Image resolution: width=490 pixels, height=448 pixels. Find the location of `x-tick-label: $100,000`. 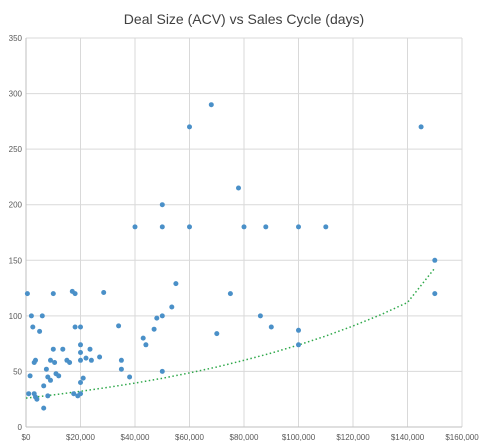

x-tick-label: $100,000 is located at coordinates (299, 437).